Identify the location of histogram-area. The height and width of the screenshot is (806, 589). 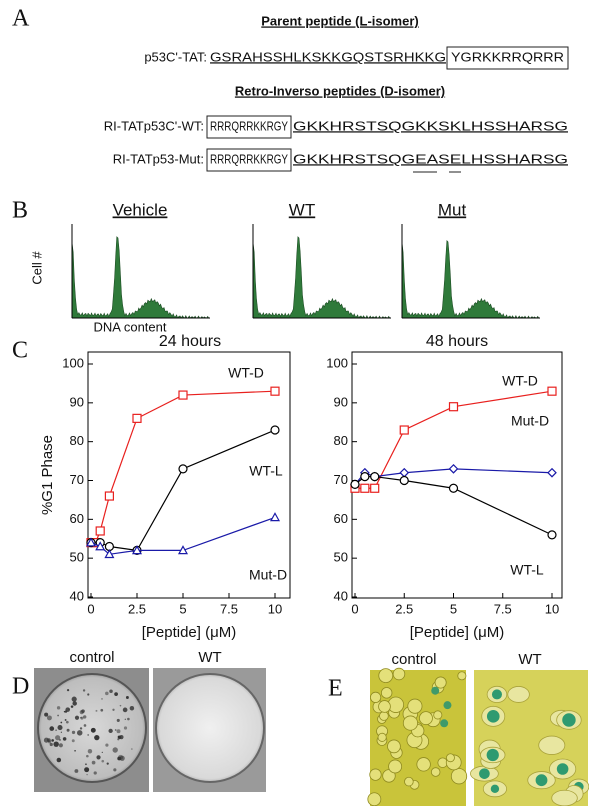
(321, 273).